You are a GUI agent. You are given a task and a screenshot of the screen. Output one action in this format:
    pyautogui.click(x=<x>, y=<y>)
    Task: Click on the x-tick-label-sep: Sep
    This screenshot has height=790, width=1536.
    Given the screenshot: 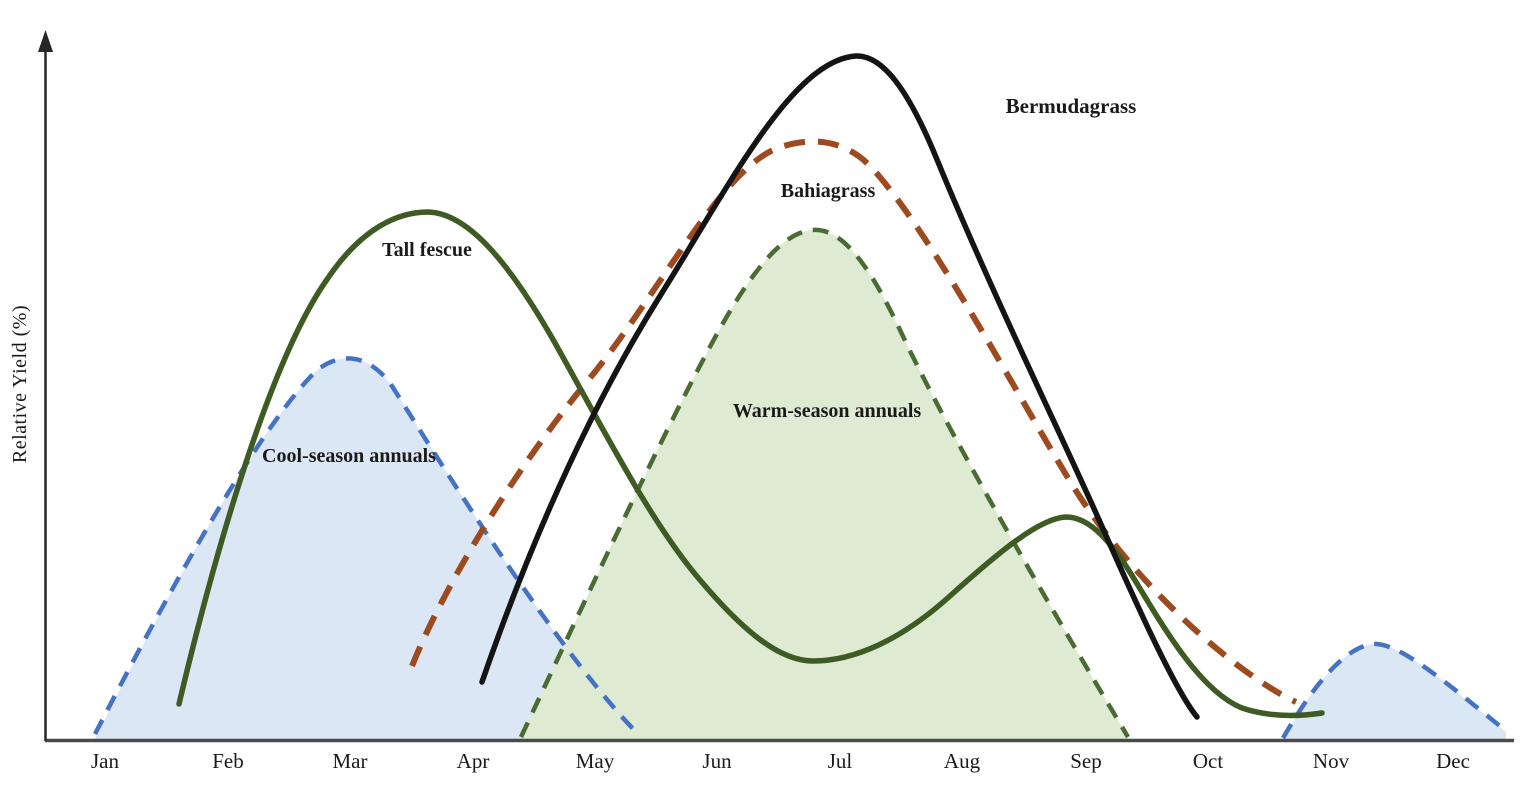 What is the action you would take?
    pyautogui.click(x=1086, y=761)
    